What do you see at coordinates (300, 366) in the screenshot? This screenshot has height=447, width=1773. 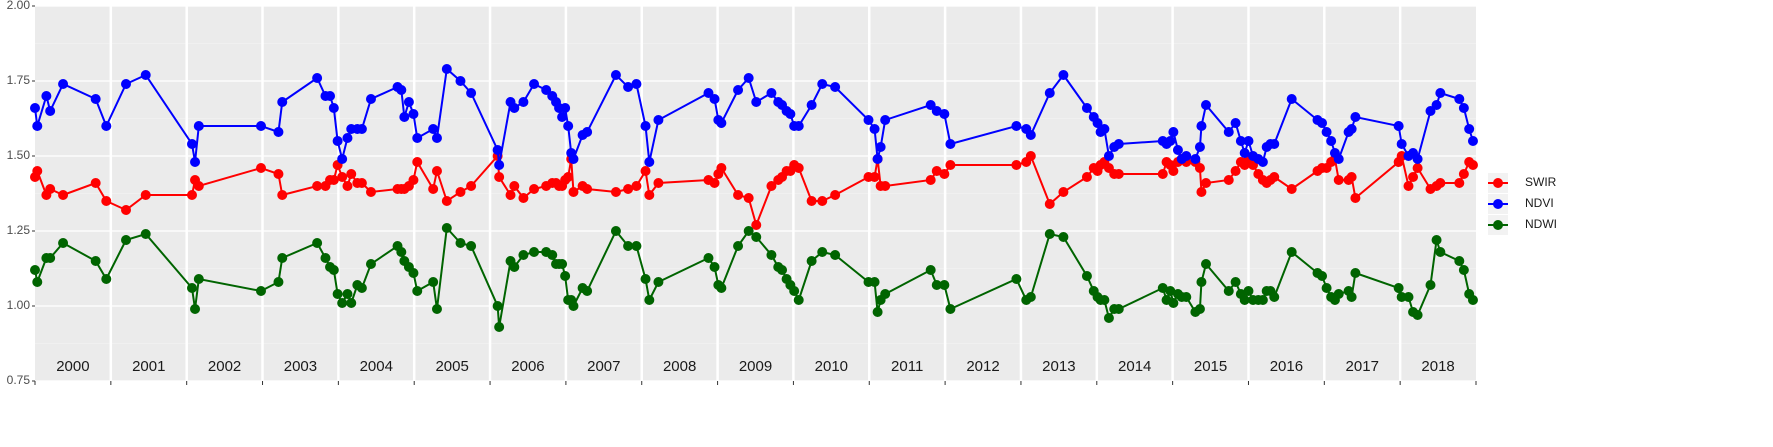 I see `year-label: 2003` at bounding box center [300, 366].